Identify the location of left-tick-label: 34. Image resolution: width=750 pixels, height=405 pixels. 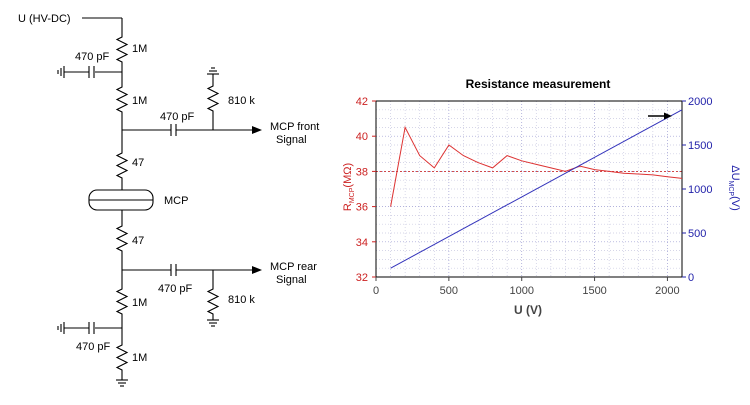
(362, 243).